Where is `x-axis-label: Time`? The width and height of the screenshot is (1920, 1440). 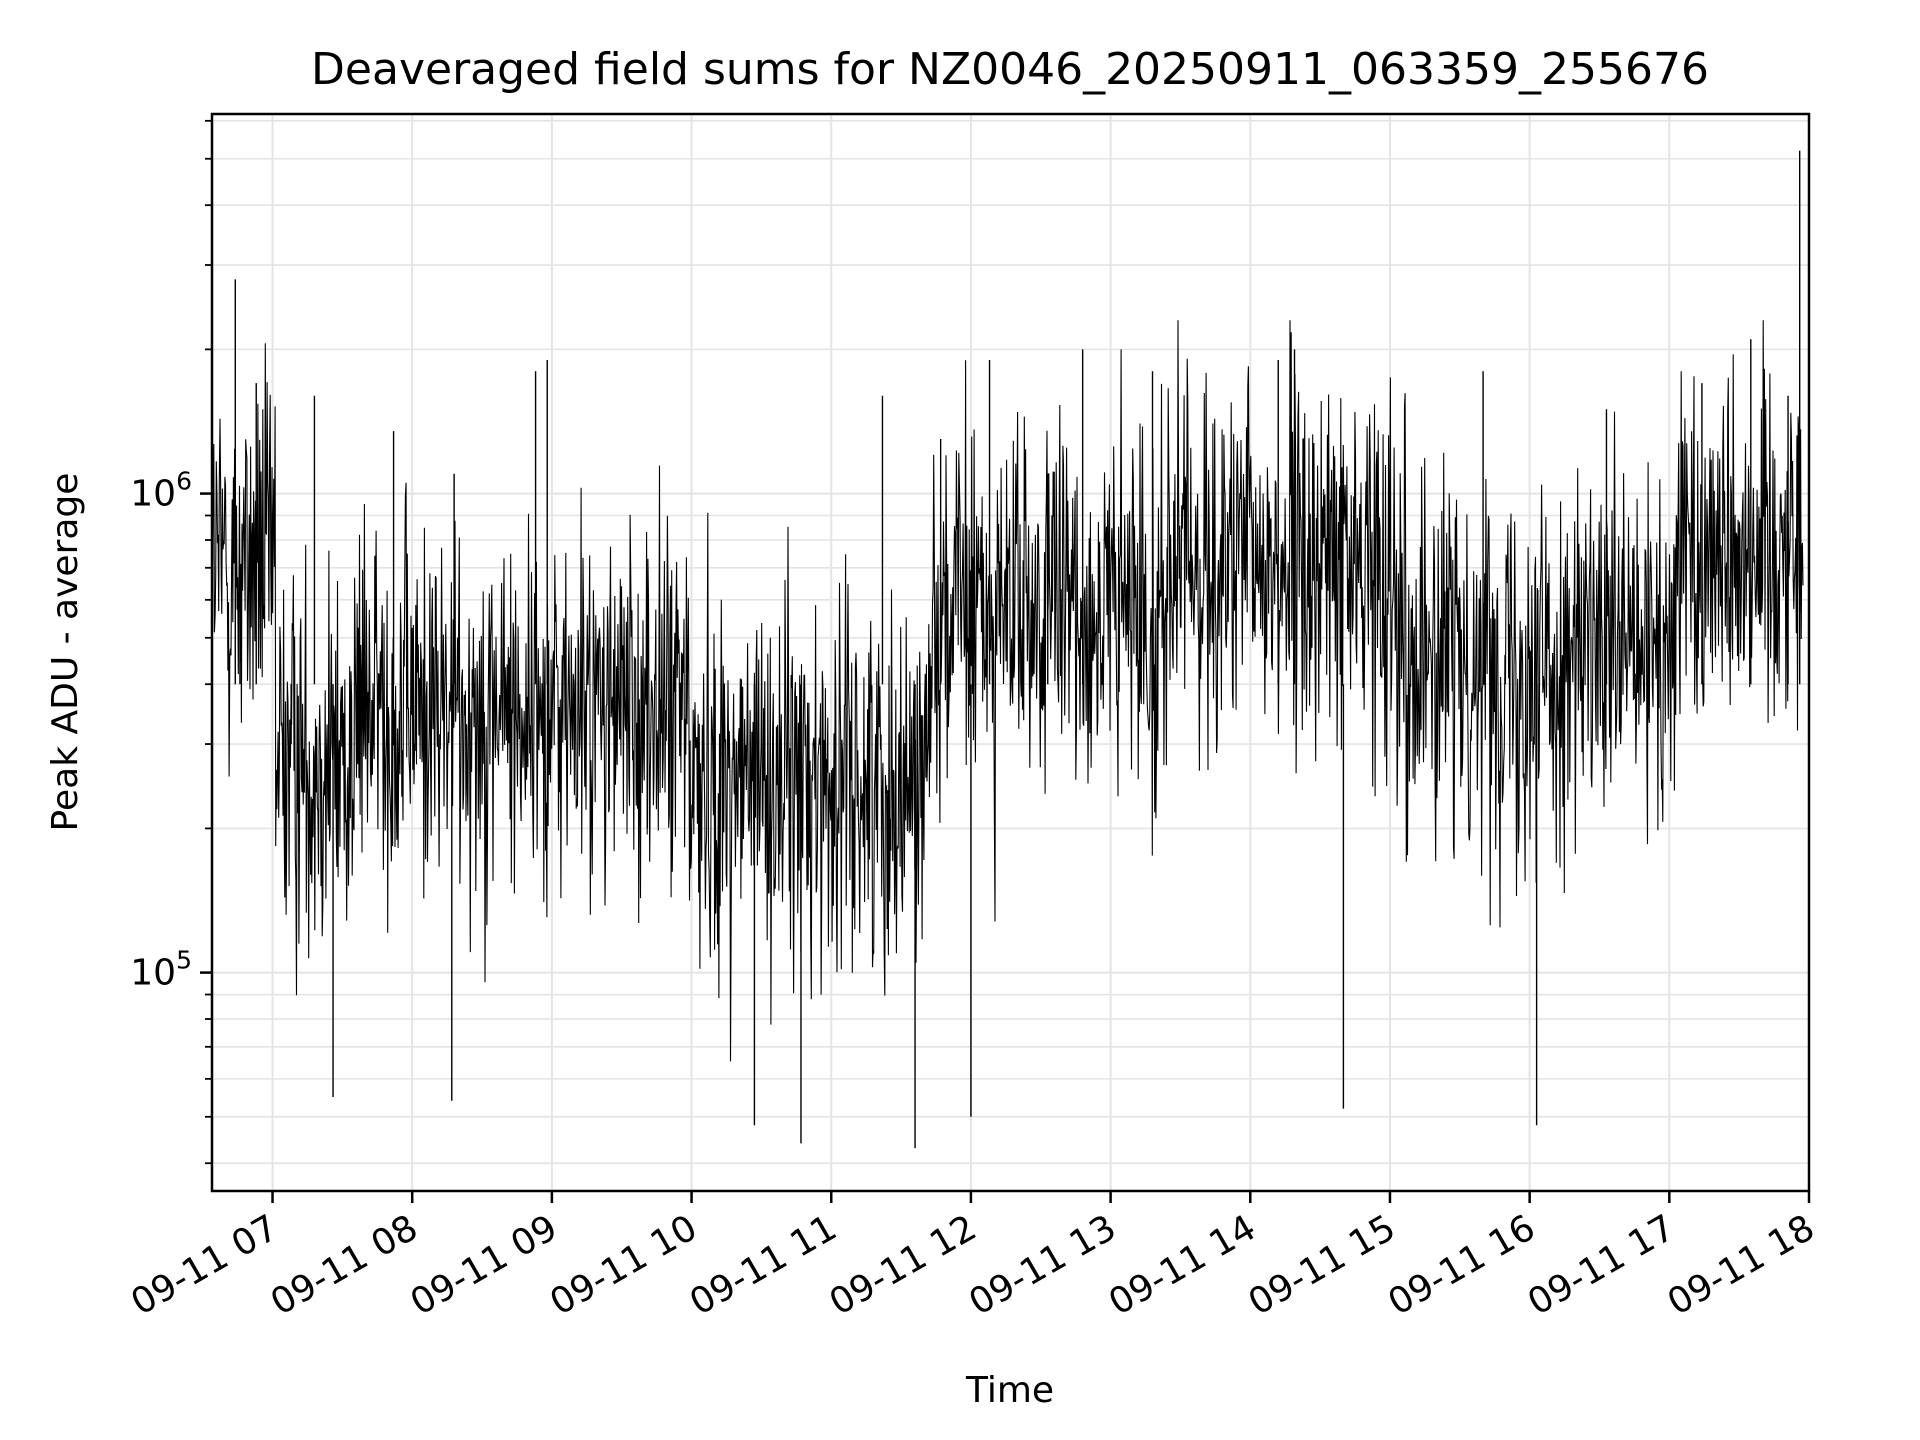 x-axis-label: Time is located at coordinates (1009, 1390).